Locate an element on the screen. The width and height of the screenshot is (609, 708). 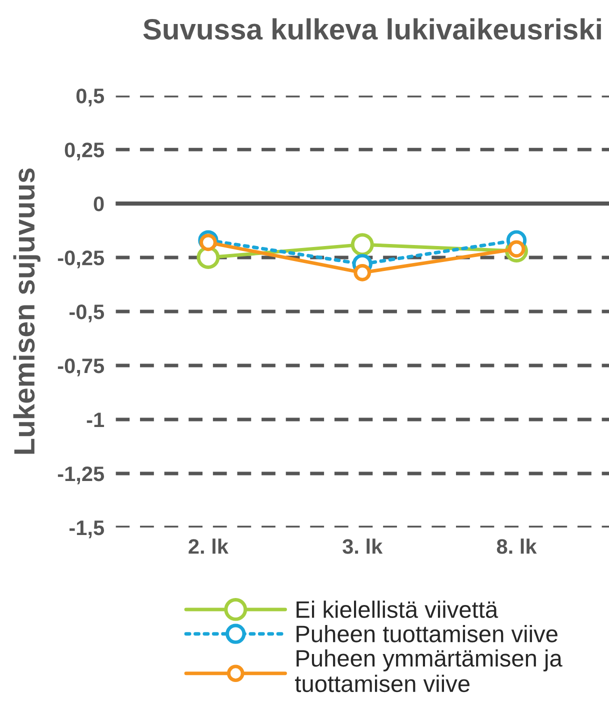
x-tick-label: 2. lk is located at coordinates (208, 546).